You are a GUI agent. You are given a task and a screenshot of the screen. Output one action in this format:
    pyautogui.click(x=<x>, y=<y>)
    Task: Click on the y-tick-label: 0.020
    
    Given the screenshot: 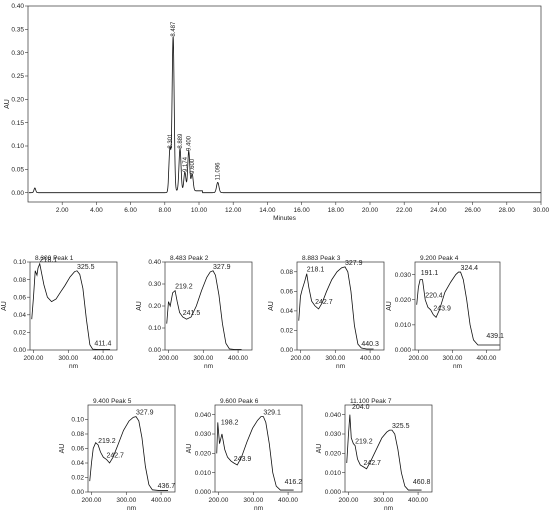 What is the action you would take?
    pyautogui.click(x=333, y=454)
    